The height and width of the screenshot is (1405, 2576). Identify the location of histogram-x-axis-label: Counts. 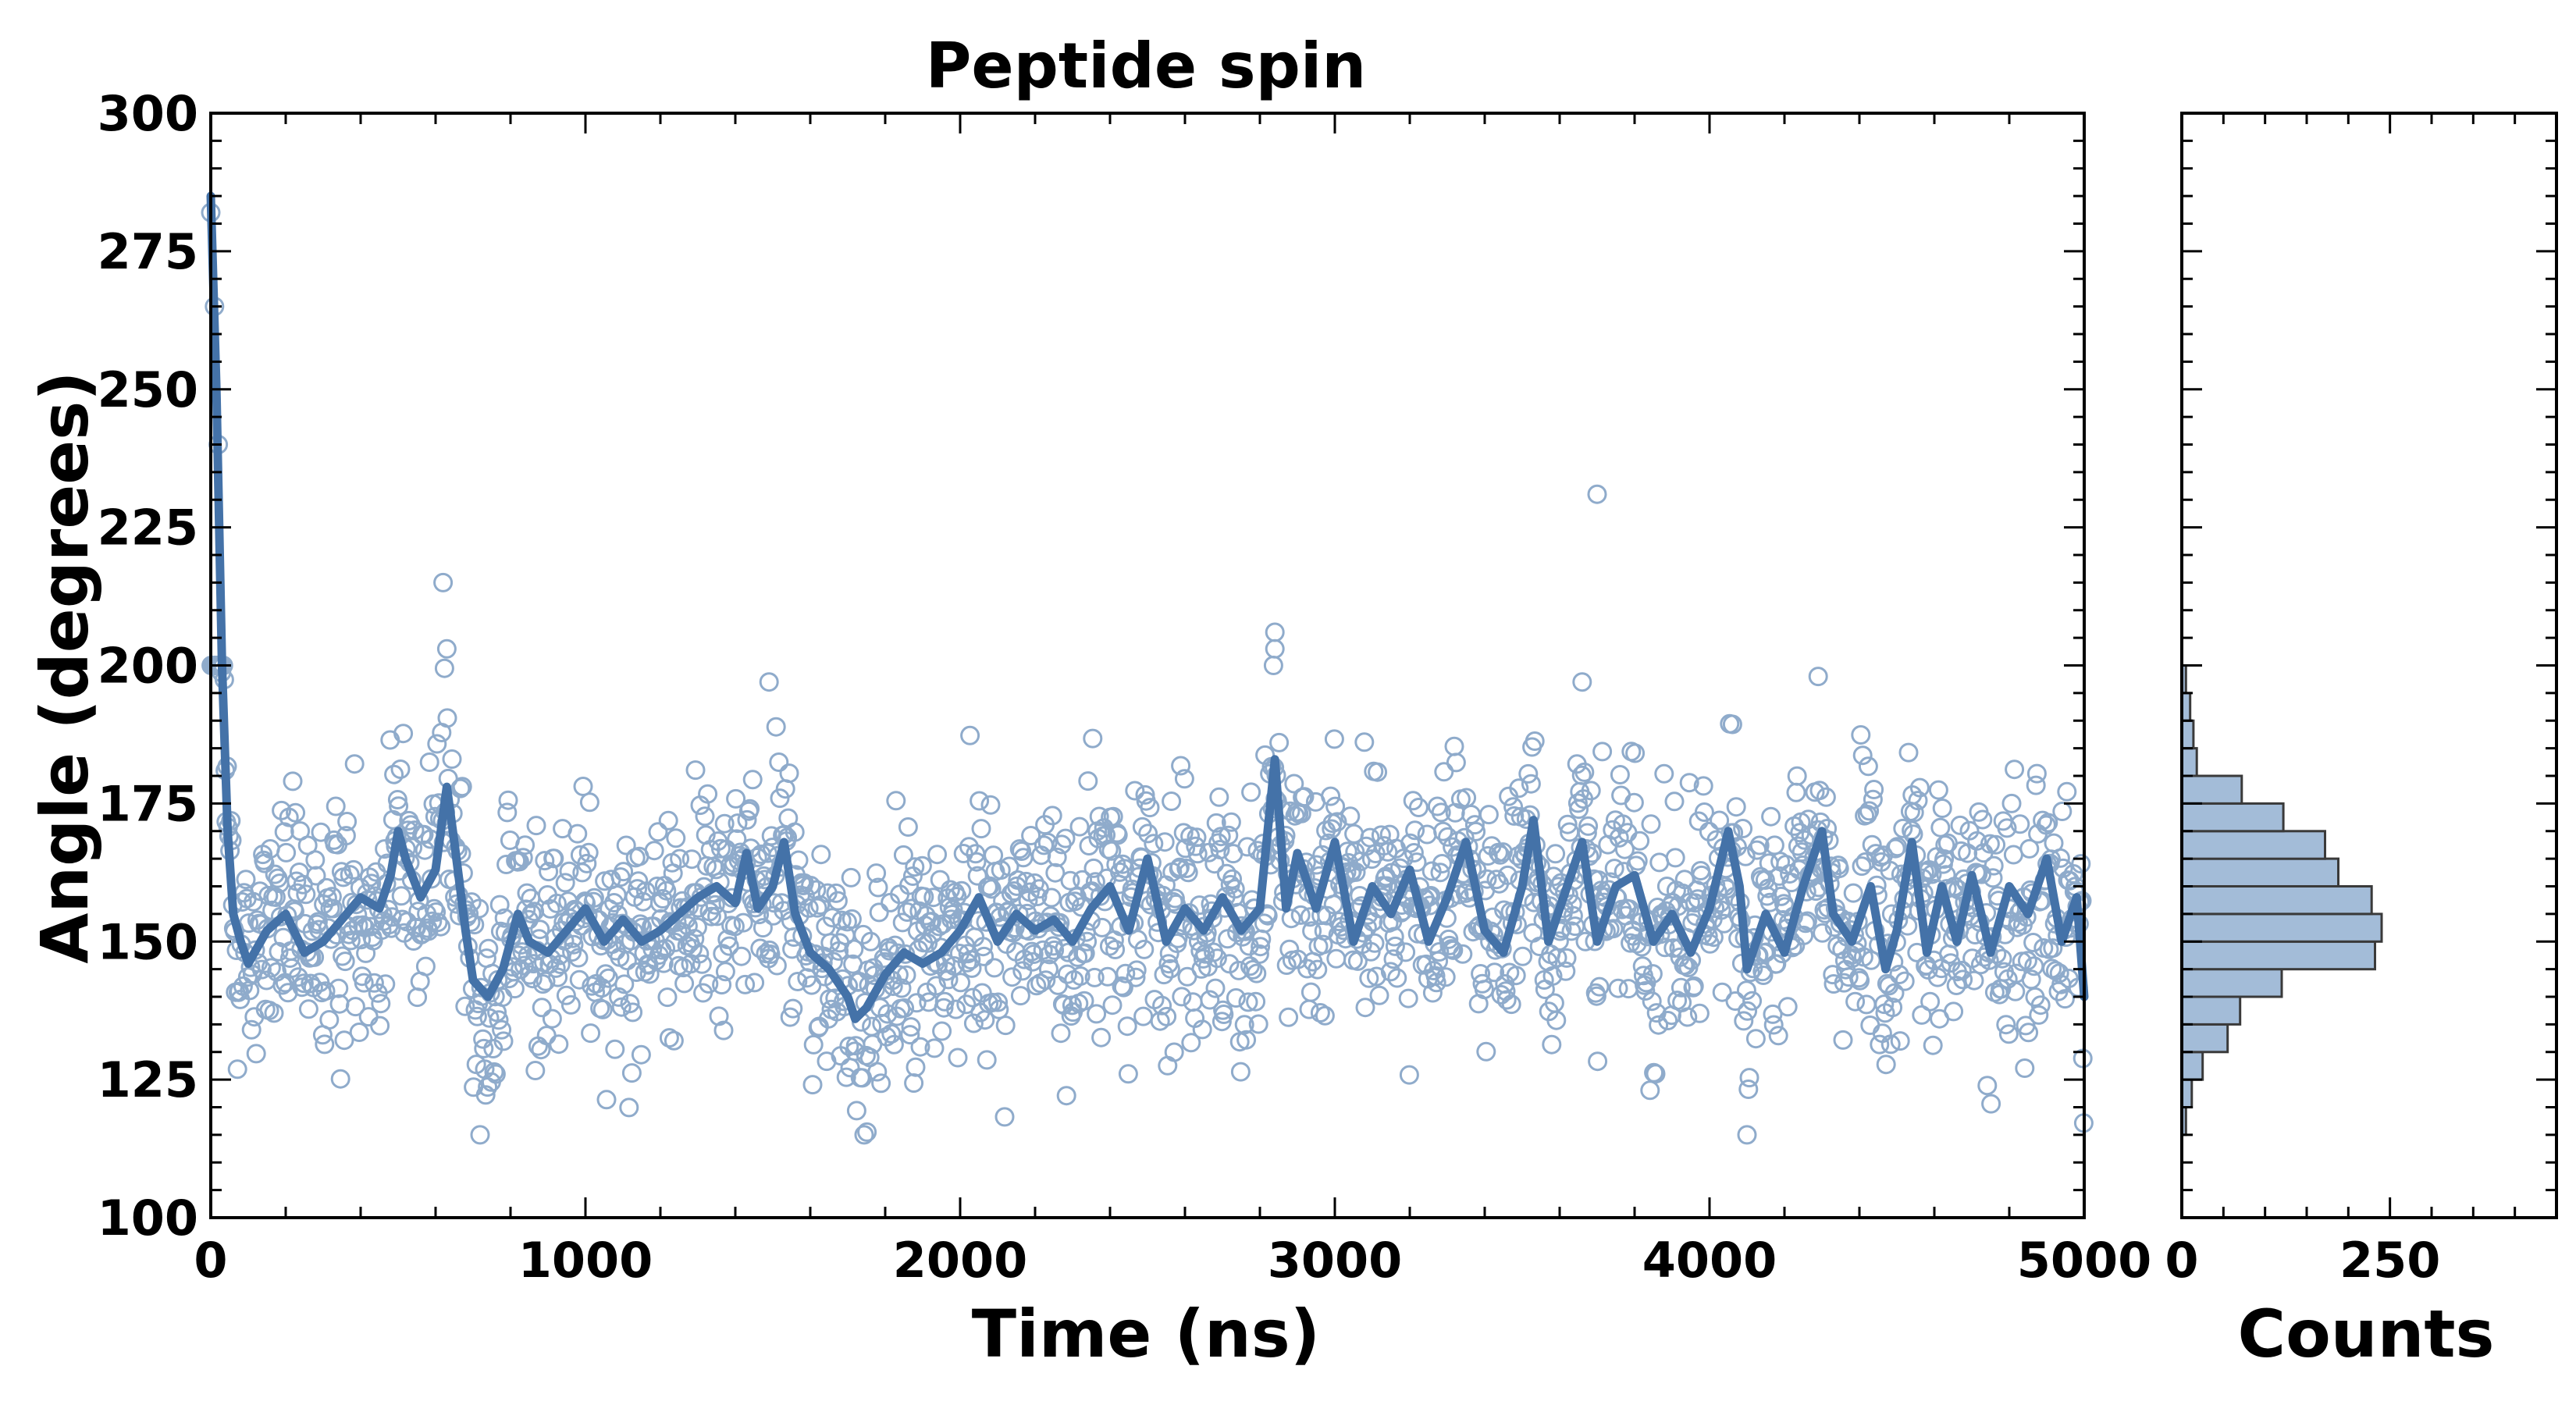
(2365, 1334).